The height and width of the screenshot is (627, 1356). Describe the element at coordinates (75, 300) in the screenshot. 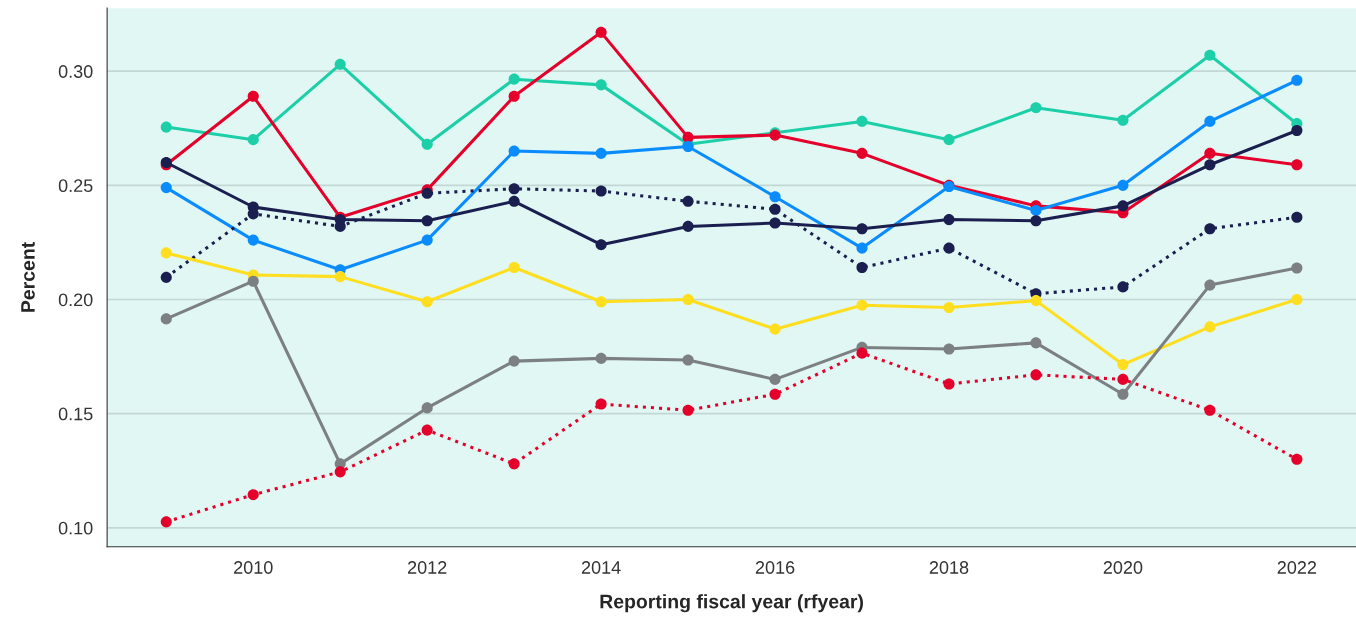

I see `y-tick-label: 0.20` at that location.